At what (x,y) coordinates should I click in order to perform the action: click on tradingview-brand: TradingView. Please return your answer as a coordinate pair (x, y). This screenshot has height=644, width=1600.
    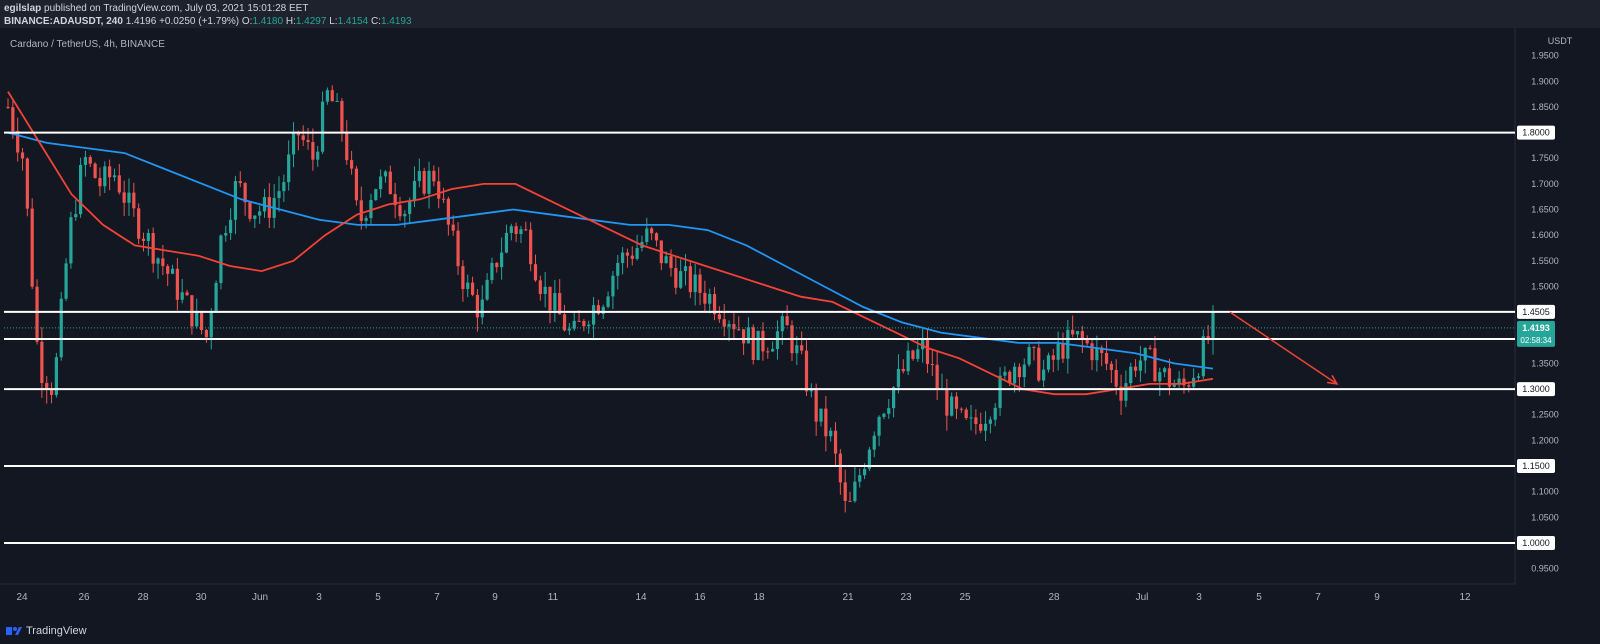
    Looking at the image, I should click on (46, 631).